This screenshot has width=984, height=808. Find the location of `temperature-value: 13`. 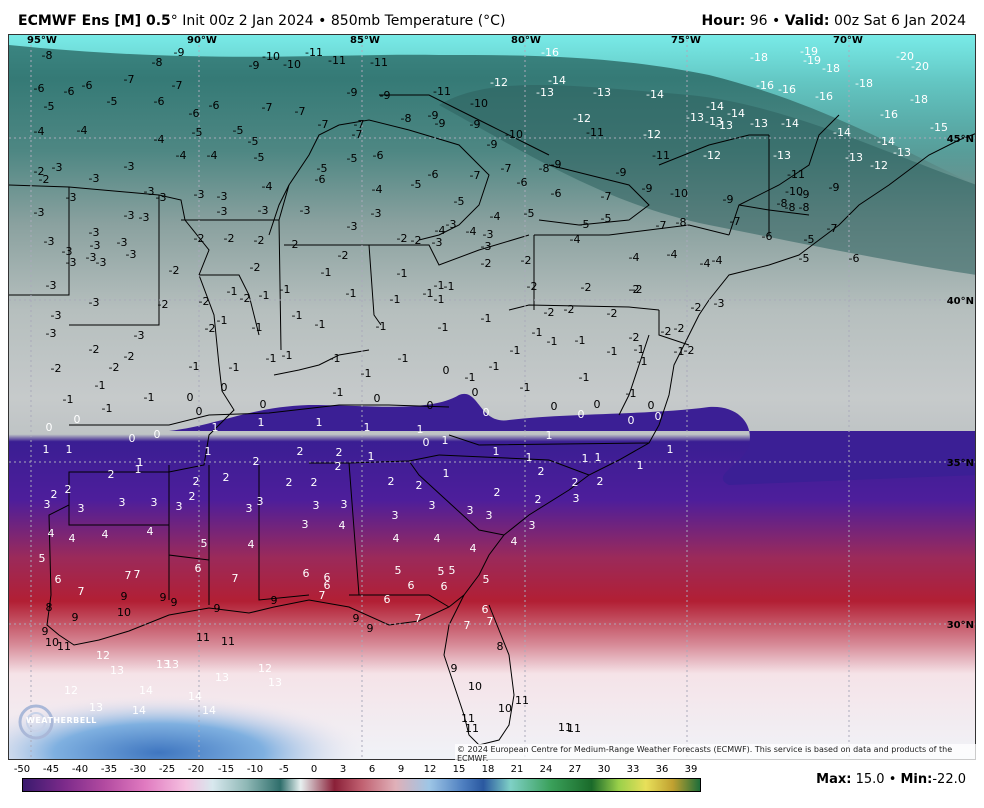

temperature-value: 13 is located at coordinates (96, 707).